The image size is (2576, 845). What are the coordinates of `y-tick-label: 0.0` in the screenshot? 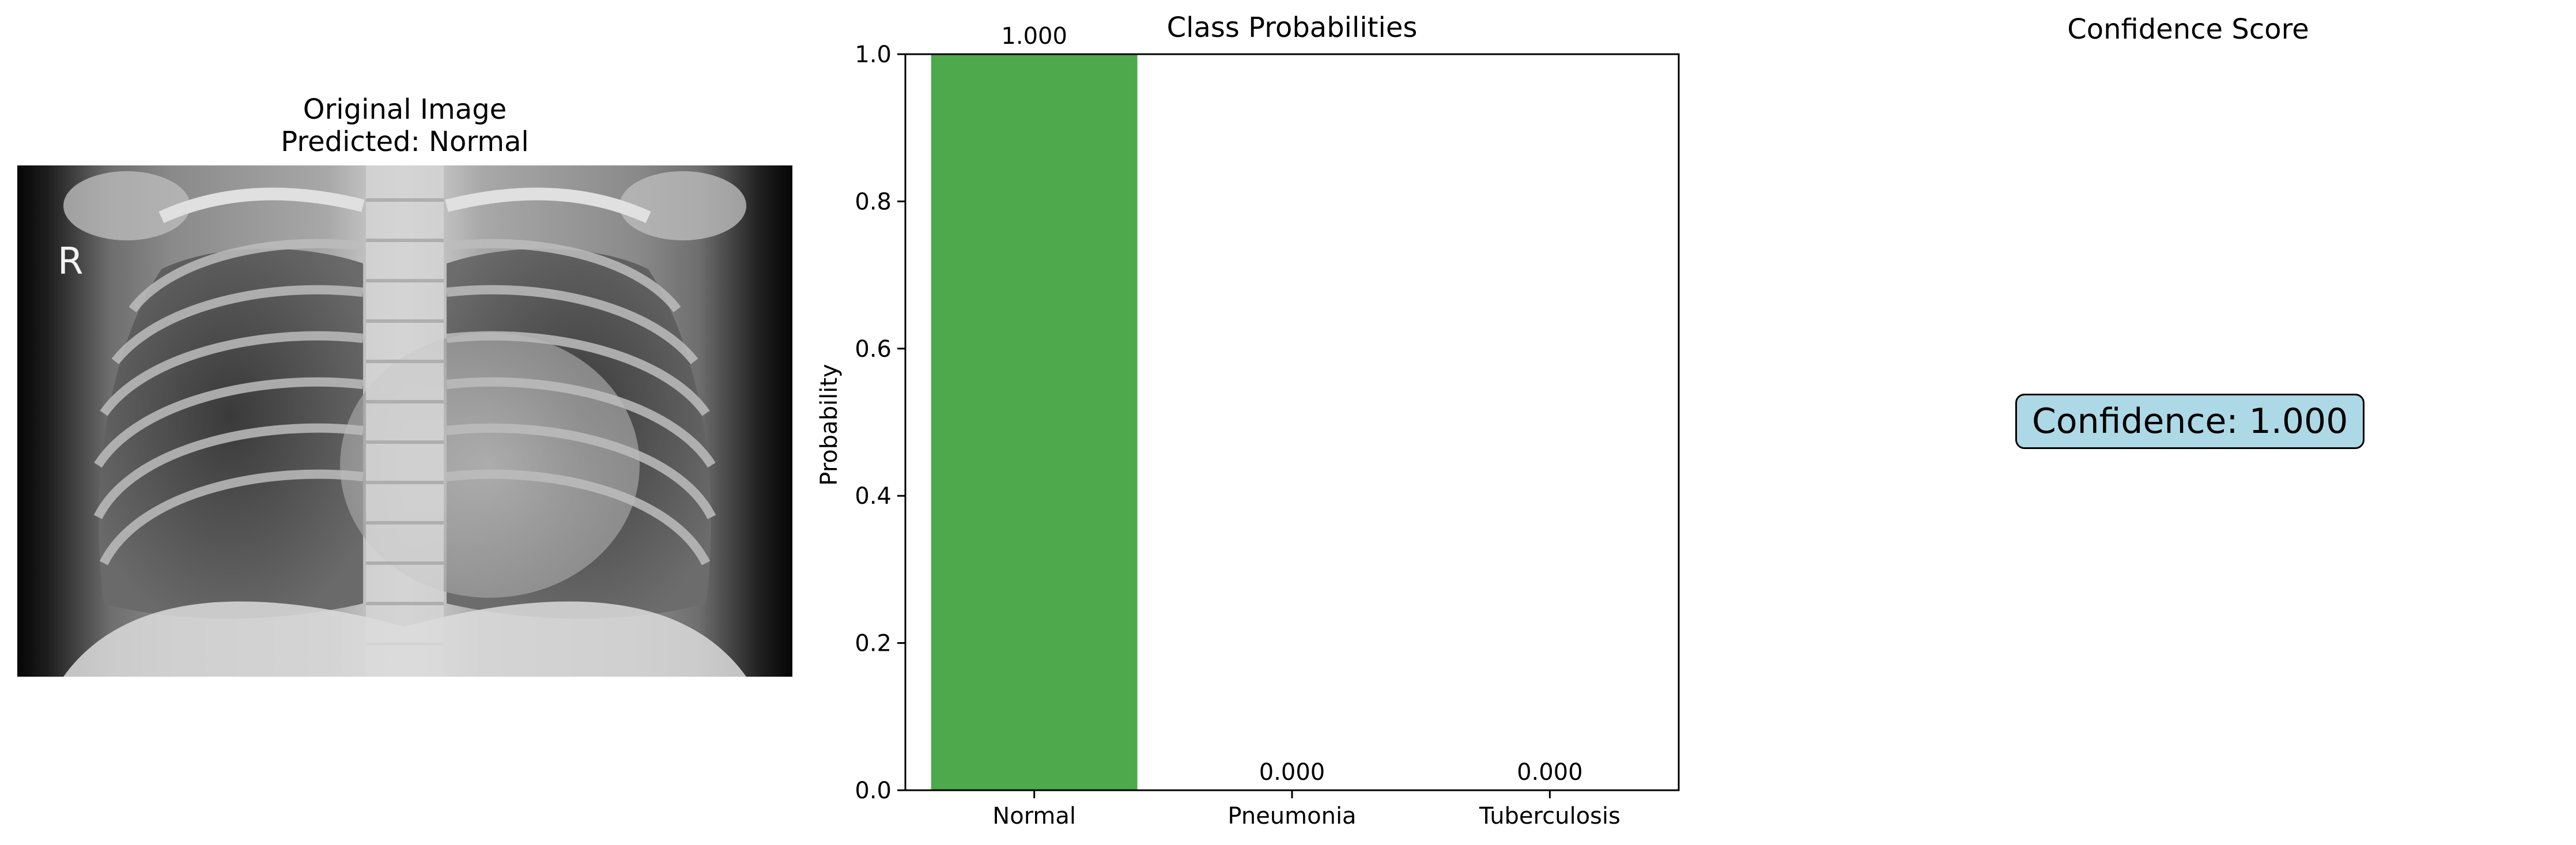 It's located at (873, 791).